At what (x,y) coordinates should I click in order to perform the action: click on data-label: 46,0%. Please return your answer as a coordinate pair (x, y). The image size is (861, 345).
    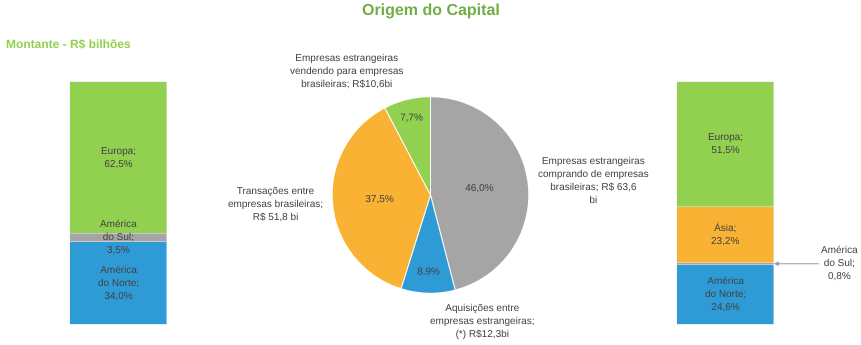
    Looking at the image, I should click on (479, 188).